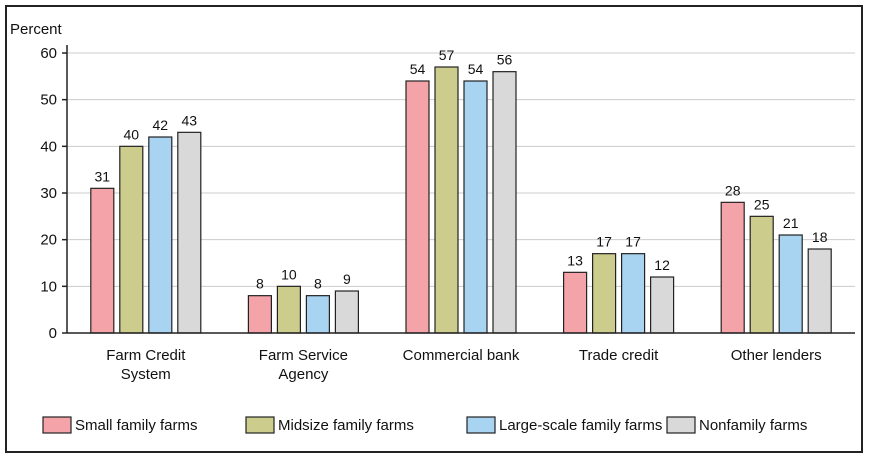 This screenshot has height=459, width=870. Describe the element at coordinates (36, 29) in the screenshot. I see `y-axis-title: Percent` at that location.